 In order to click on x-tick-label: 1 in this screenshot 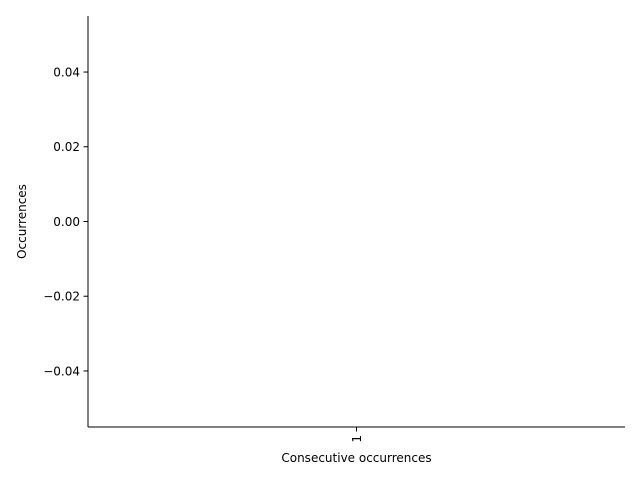, I will do `click(357, 439)`.